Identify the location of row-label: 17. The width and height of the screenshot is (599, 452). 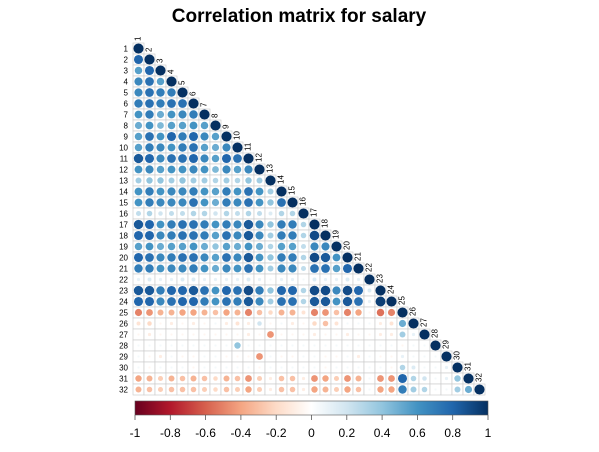
(123, 225).